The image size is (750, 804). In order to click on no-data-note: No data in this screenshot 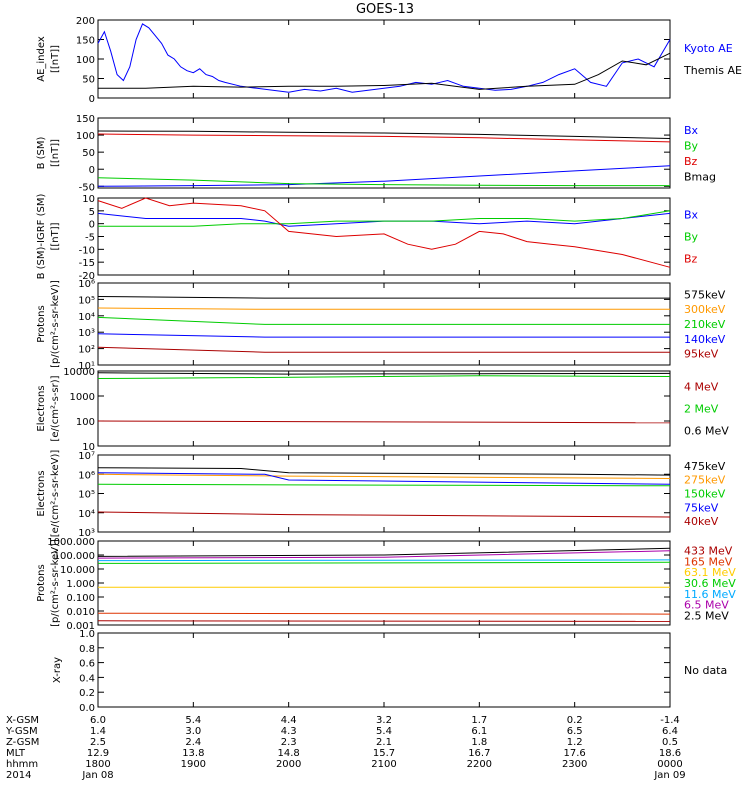, I will do `click(705, 670)`.